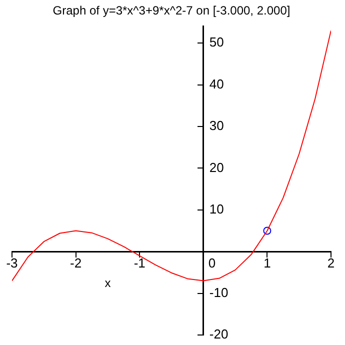 The width and height of the screenshot is (345, 345). Describe the element at coordinates (107, 283) in the screenshot. I see `x-axis-title: x` at that location.